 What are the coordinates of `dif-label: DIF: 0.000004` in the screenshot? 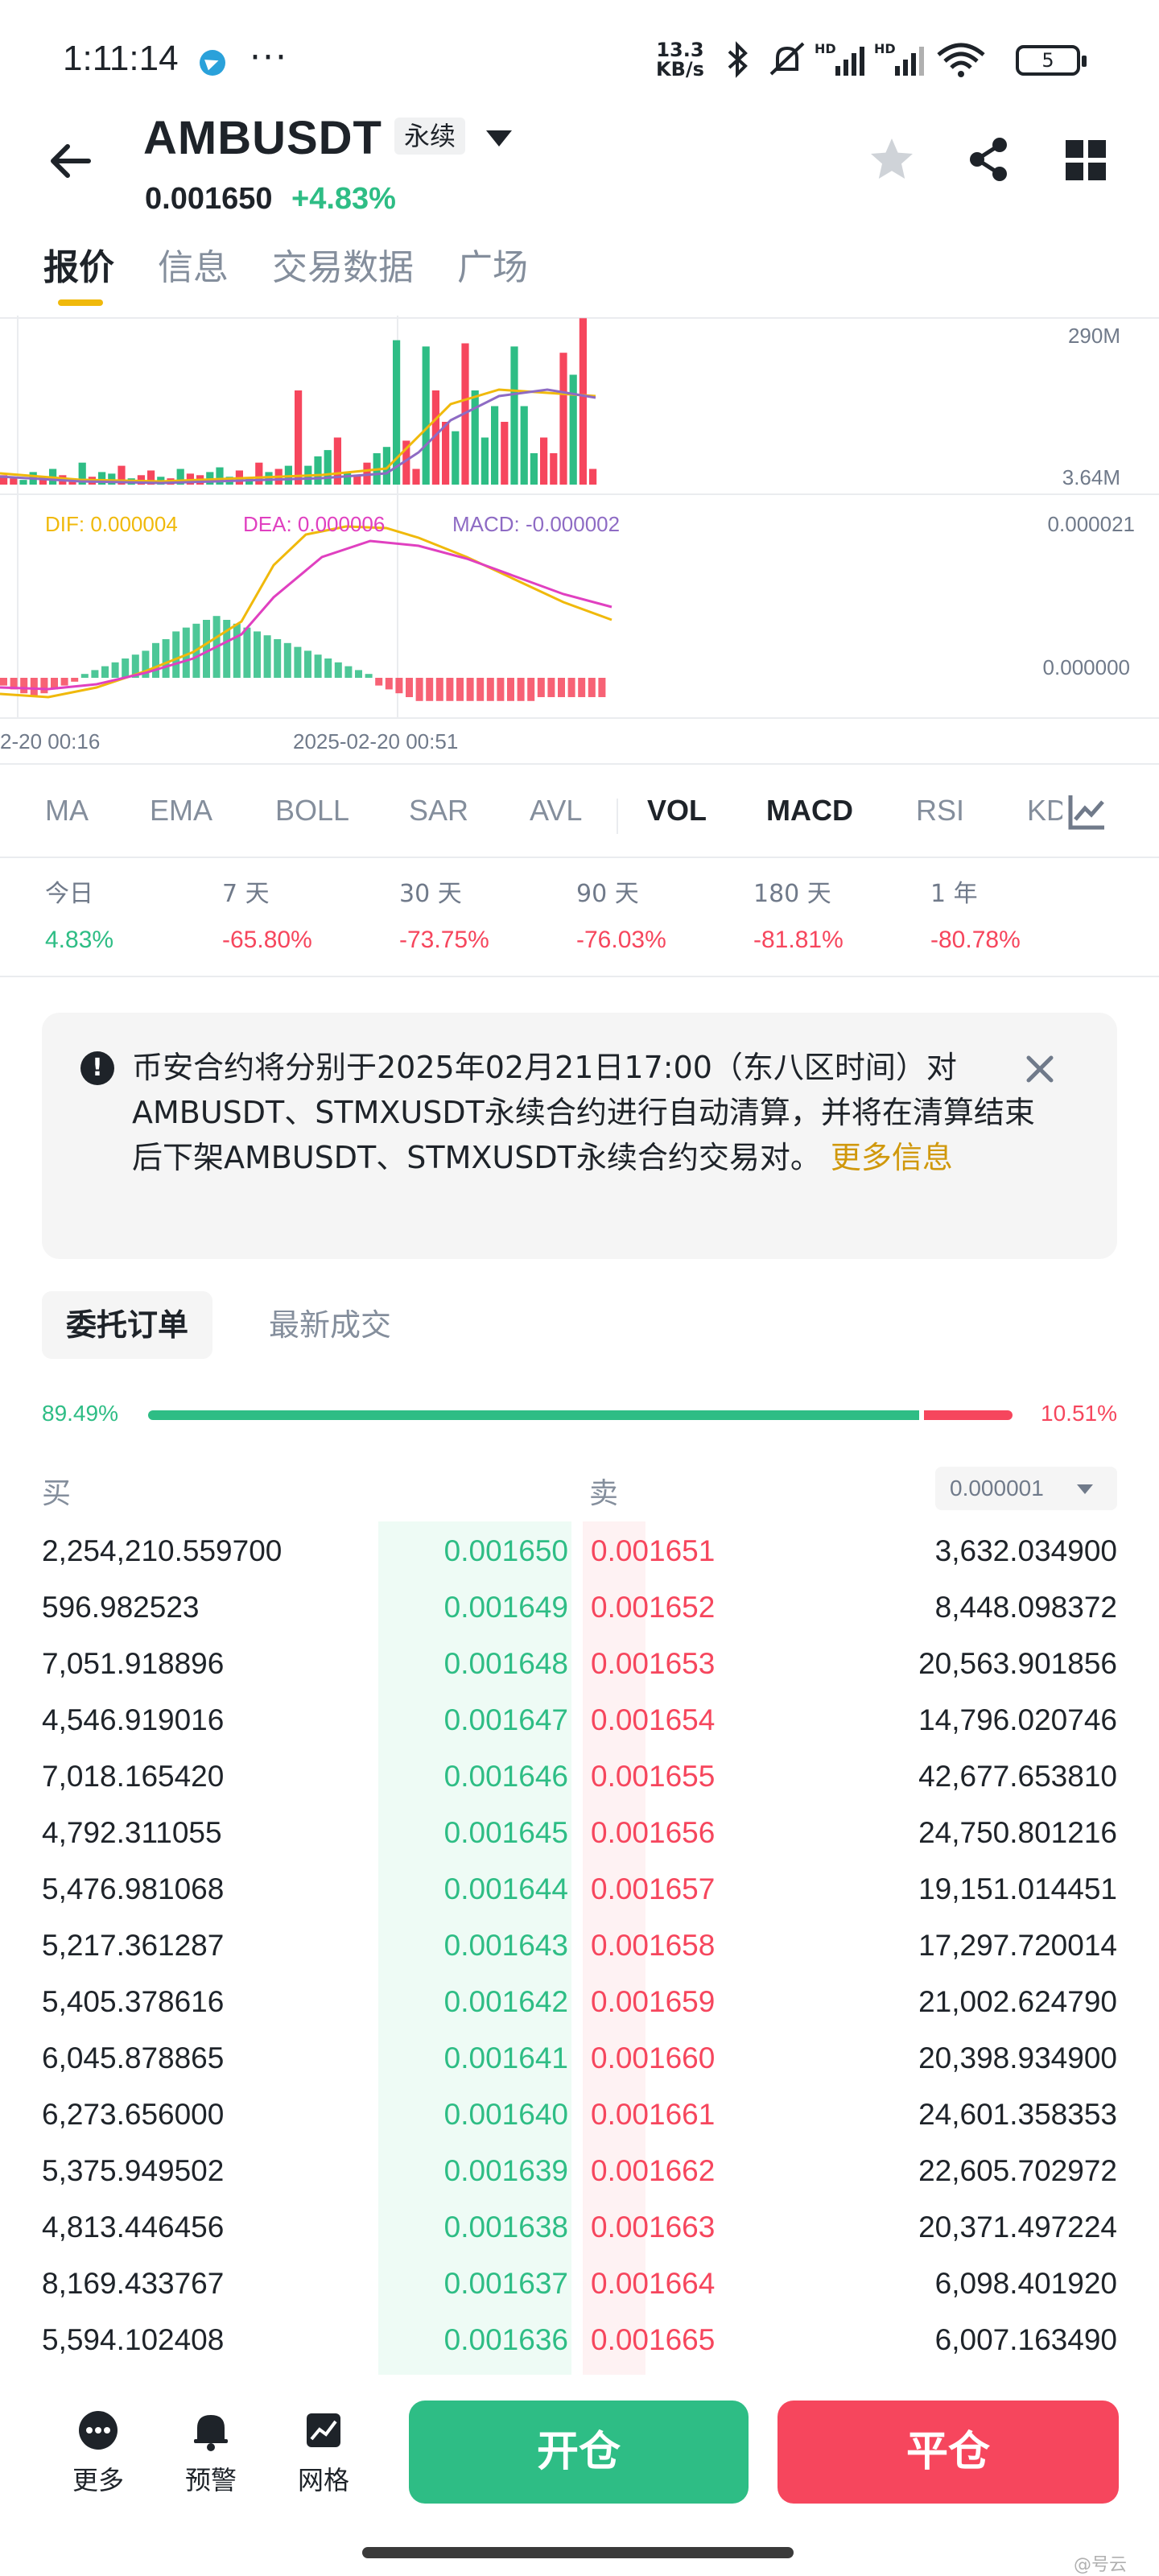 It's located at (111, 524).